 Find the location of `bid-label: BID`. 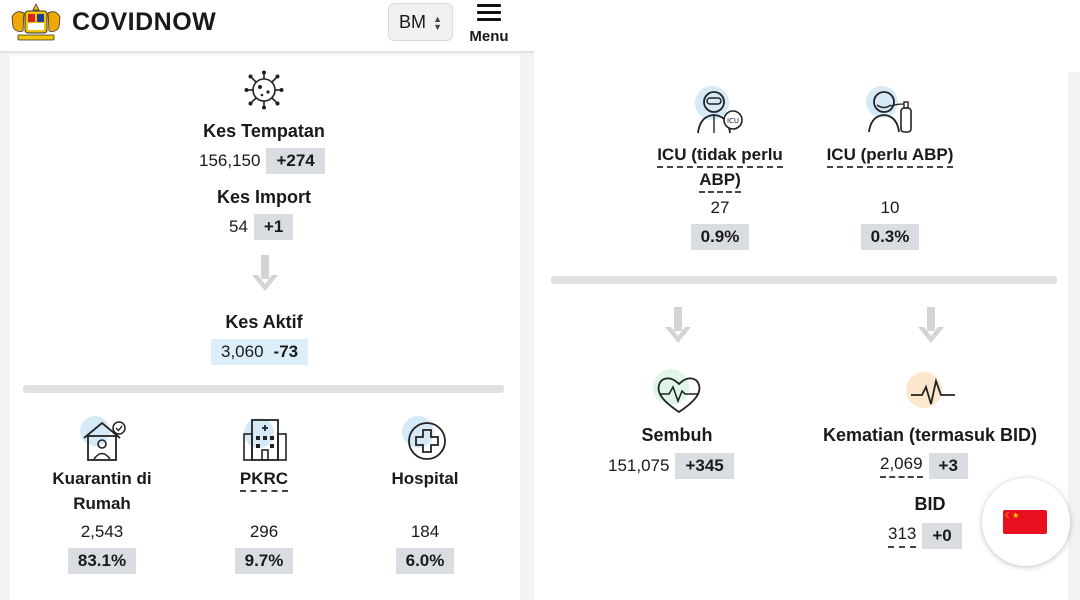

bid-label: BID is located at coordinates (930, 504).